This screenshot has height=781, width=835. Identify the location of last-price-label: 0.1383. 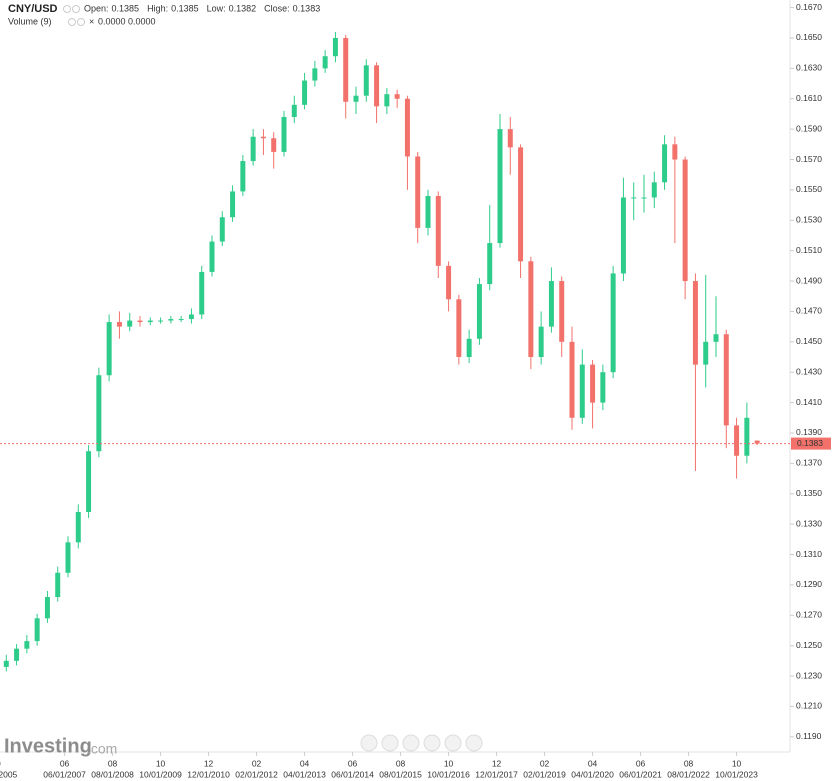
(810, 443).